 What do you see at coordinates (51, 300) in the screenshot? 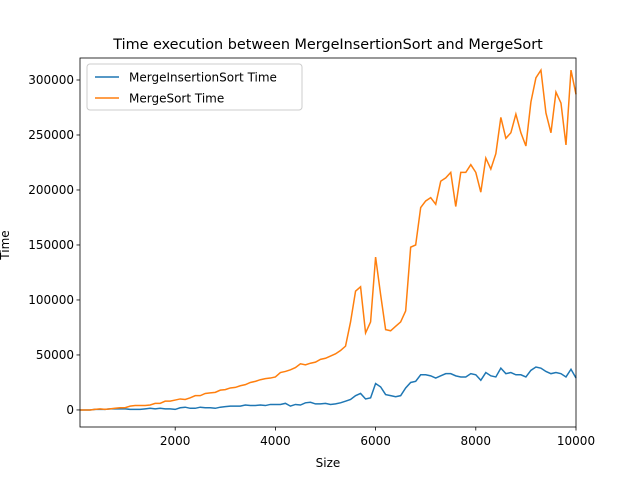
I see `y-tick-label: 100000` at bounding box center [51, 300].